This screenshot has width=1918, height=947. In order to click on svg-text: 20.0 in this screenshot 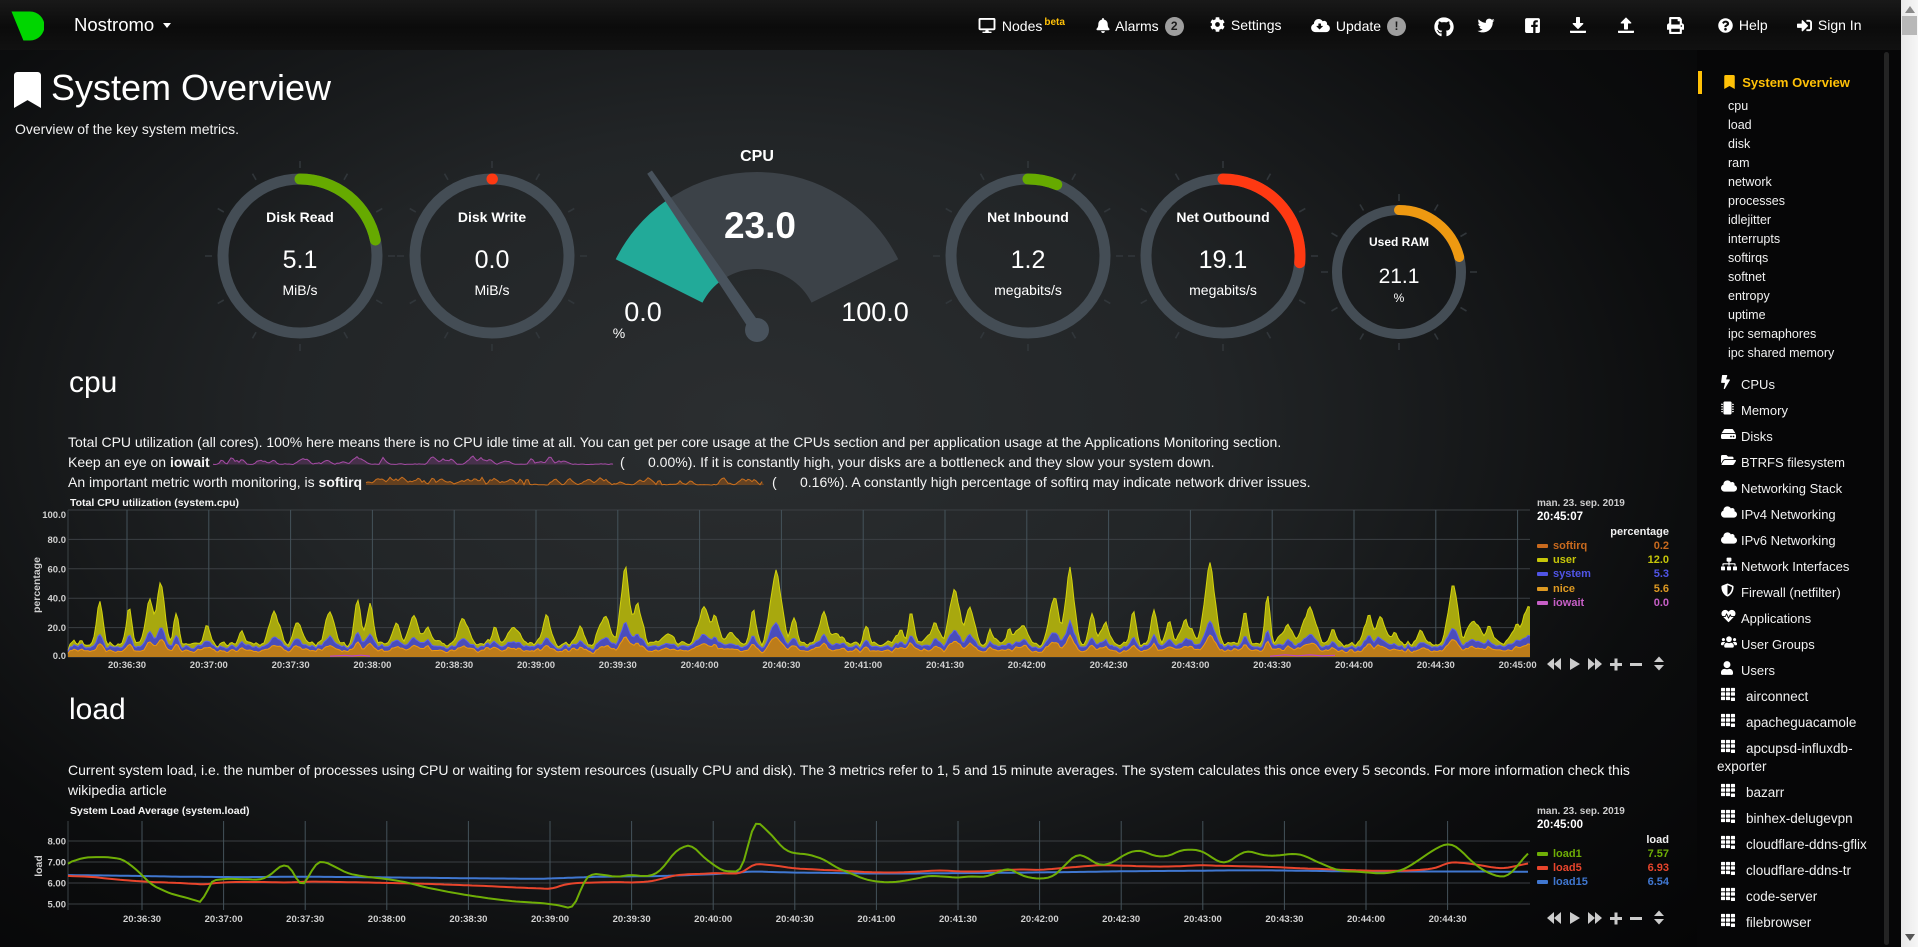, I will do `click(57, 628)`.